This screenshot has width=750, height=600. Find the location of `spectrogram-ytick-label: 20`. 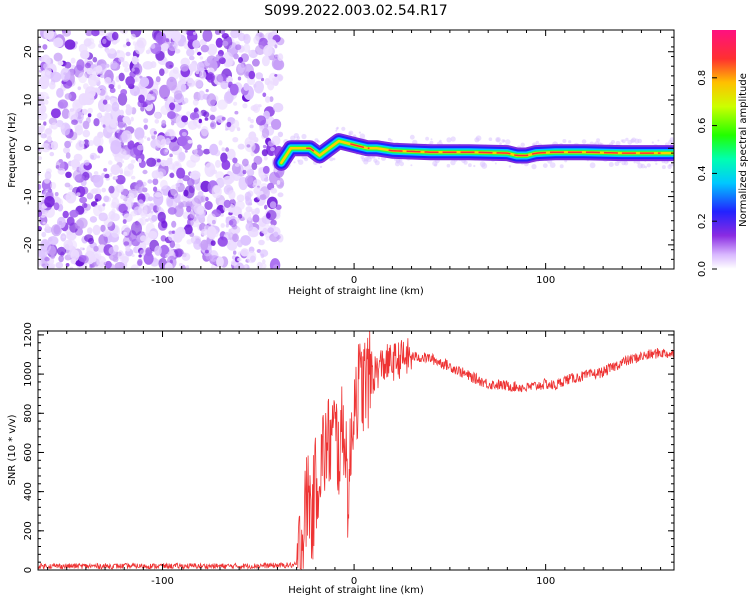

spectrogram-ytick-label: 20 is located at coordinates (28, 51).